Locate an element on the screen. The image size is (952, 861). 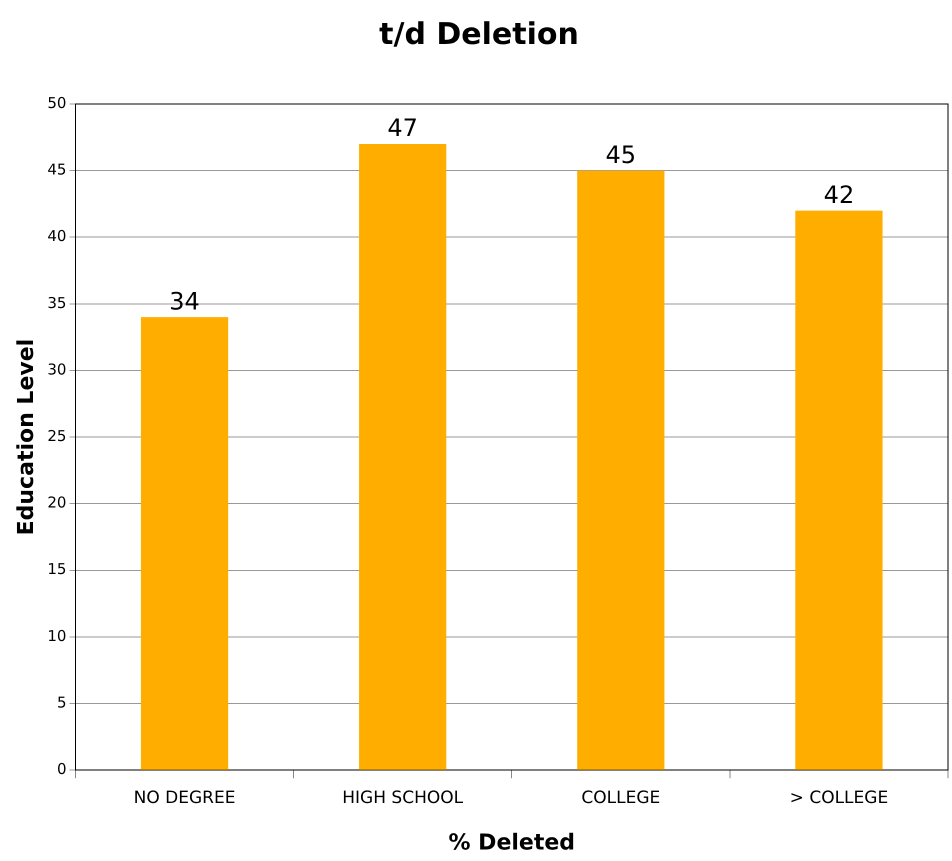
x-tick-label: COLLEGE is located at coordinates (620, 798).